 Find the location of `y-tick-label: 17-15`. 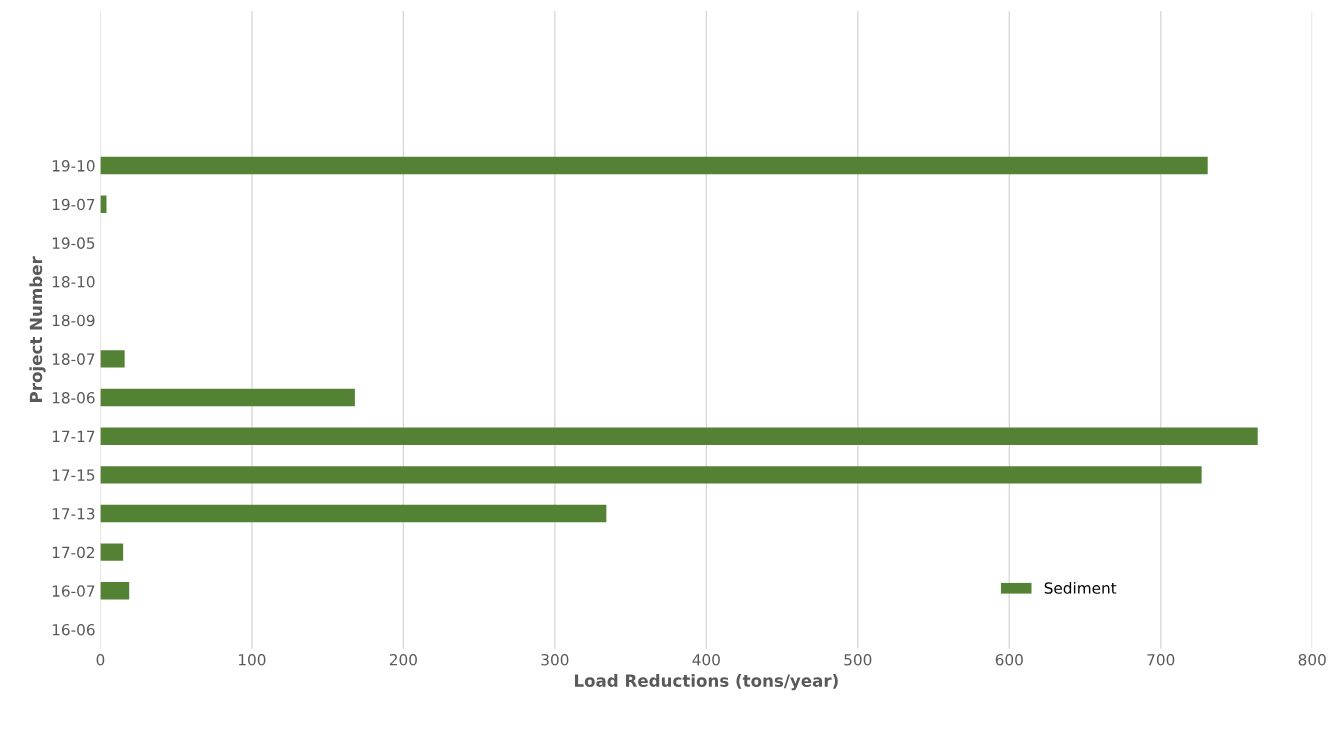

y-tick-label: 17-15 is located at coordinates (73, 475).